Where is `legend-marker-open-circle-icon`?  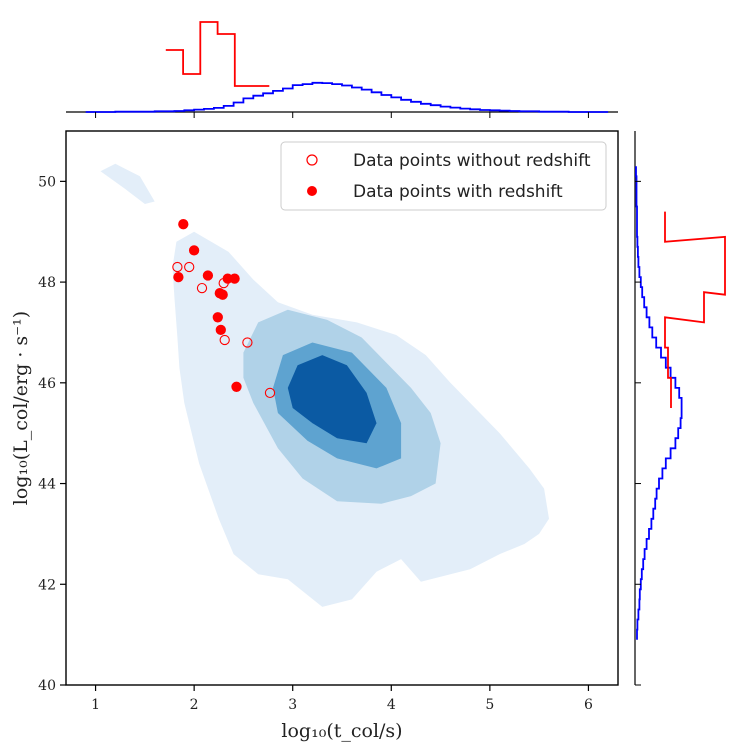 legend-marker-open-circle-icon is located at coordinates (312, 160).